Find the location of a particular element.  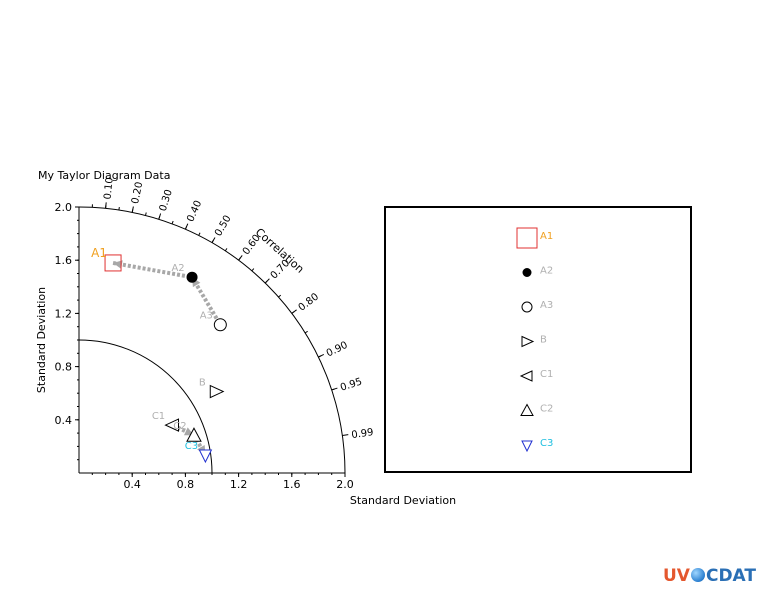

y-tick-label: 1.6 is located at coordinates (64, 260).